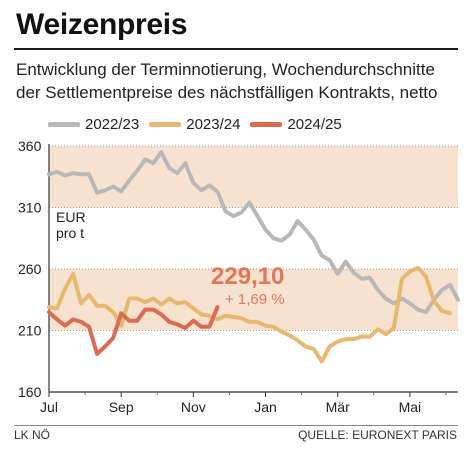 This screenshot has height=454, width=471. I want to click on legend: 2022/23 2023/24 2024/25, so click(195, 124).